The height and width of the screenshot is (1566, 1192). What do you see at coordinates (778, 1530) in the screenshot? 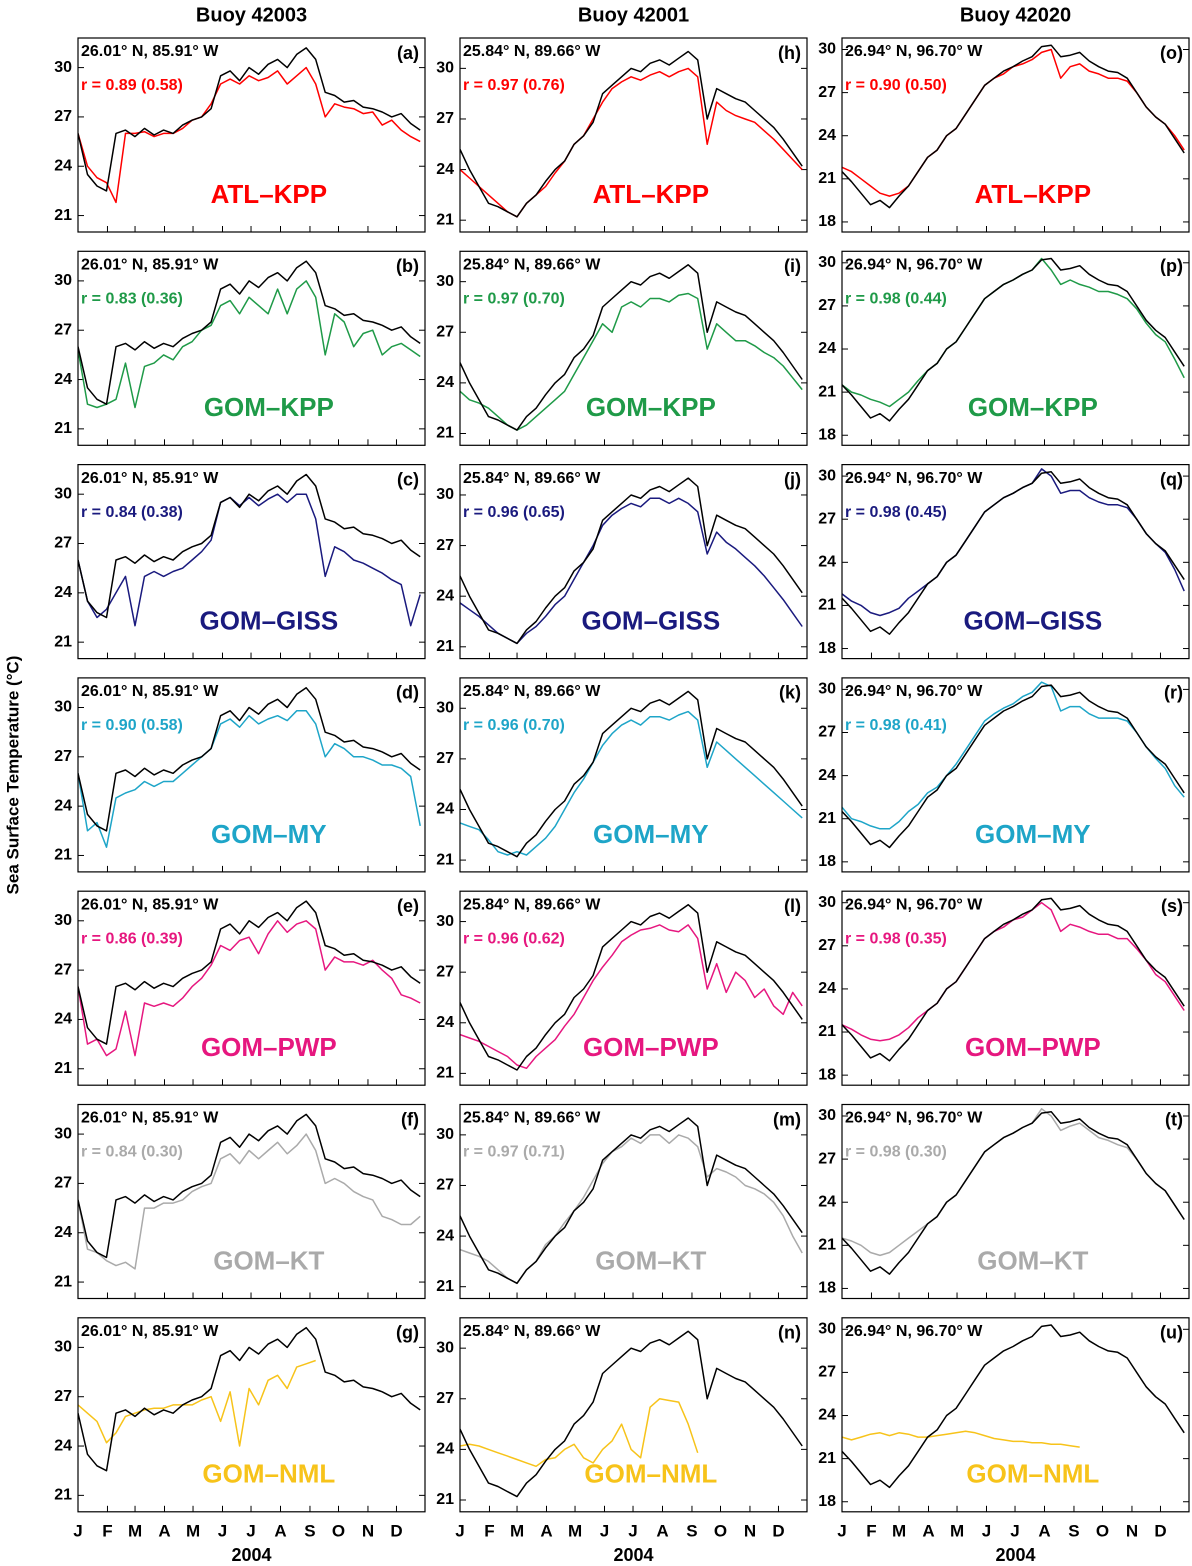
I see `x-tick-label: D` at bounding box center [778, 1530].